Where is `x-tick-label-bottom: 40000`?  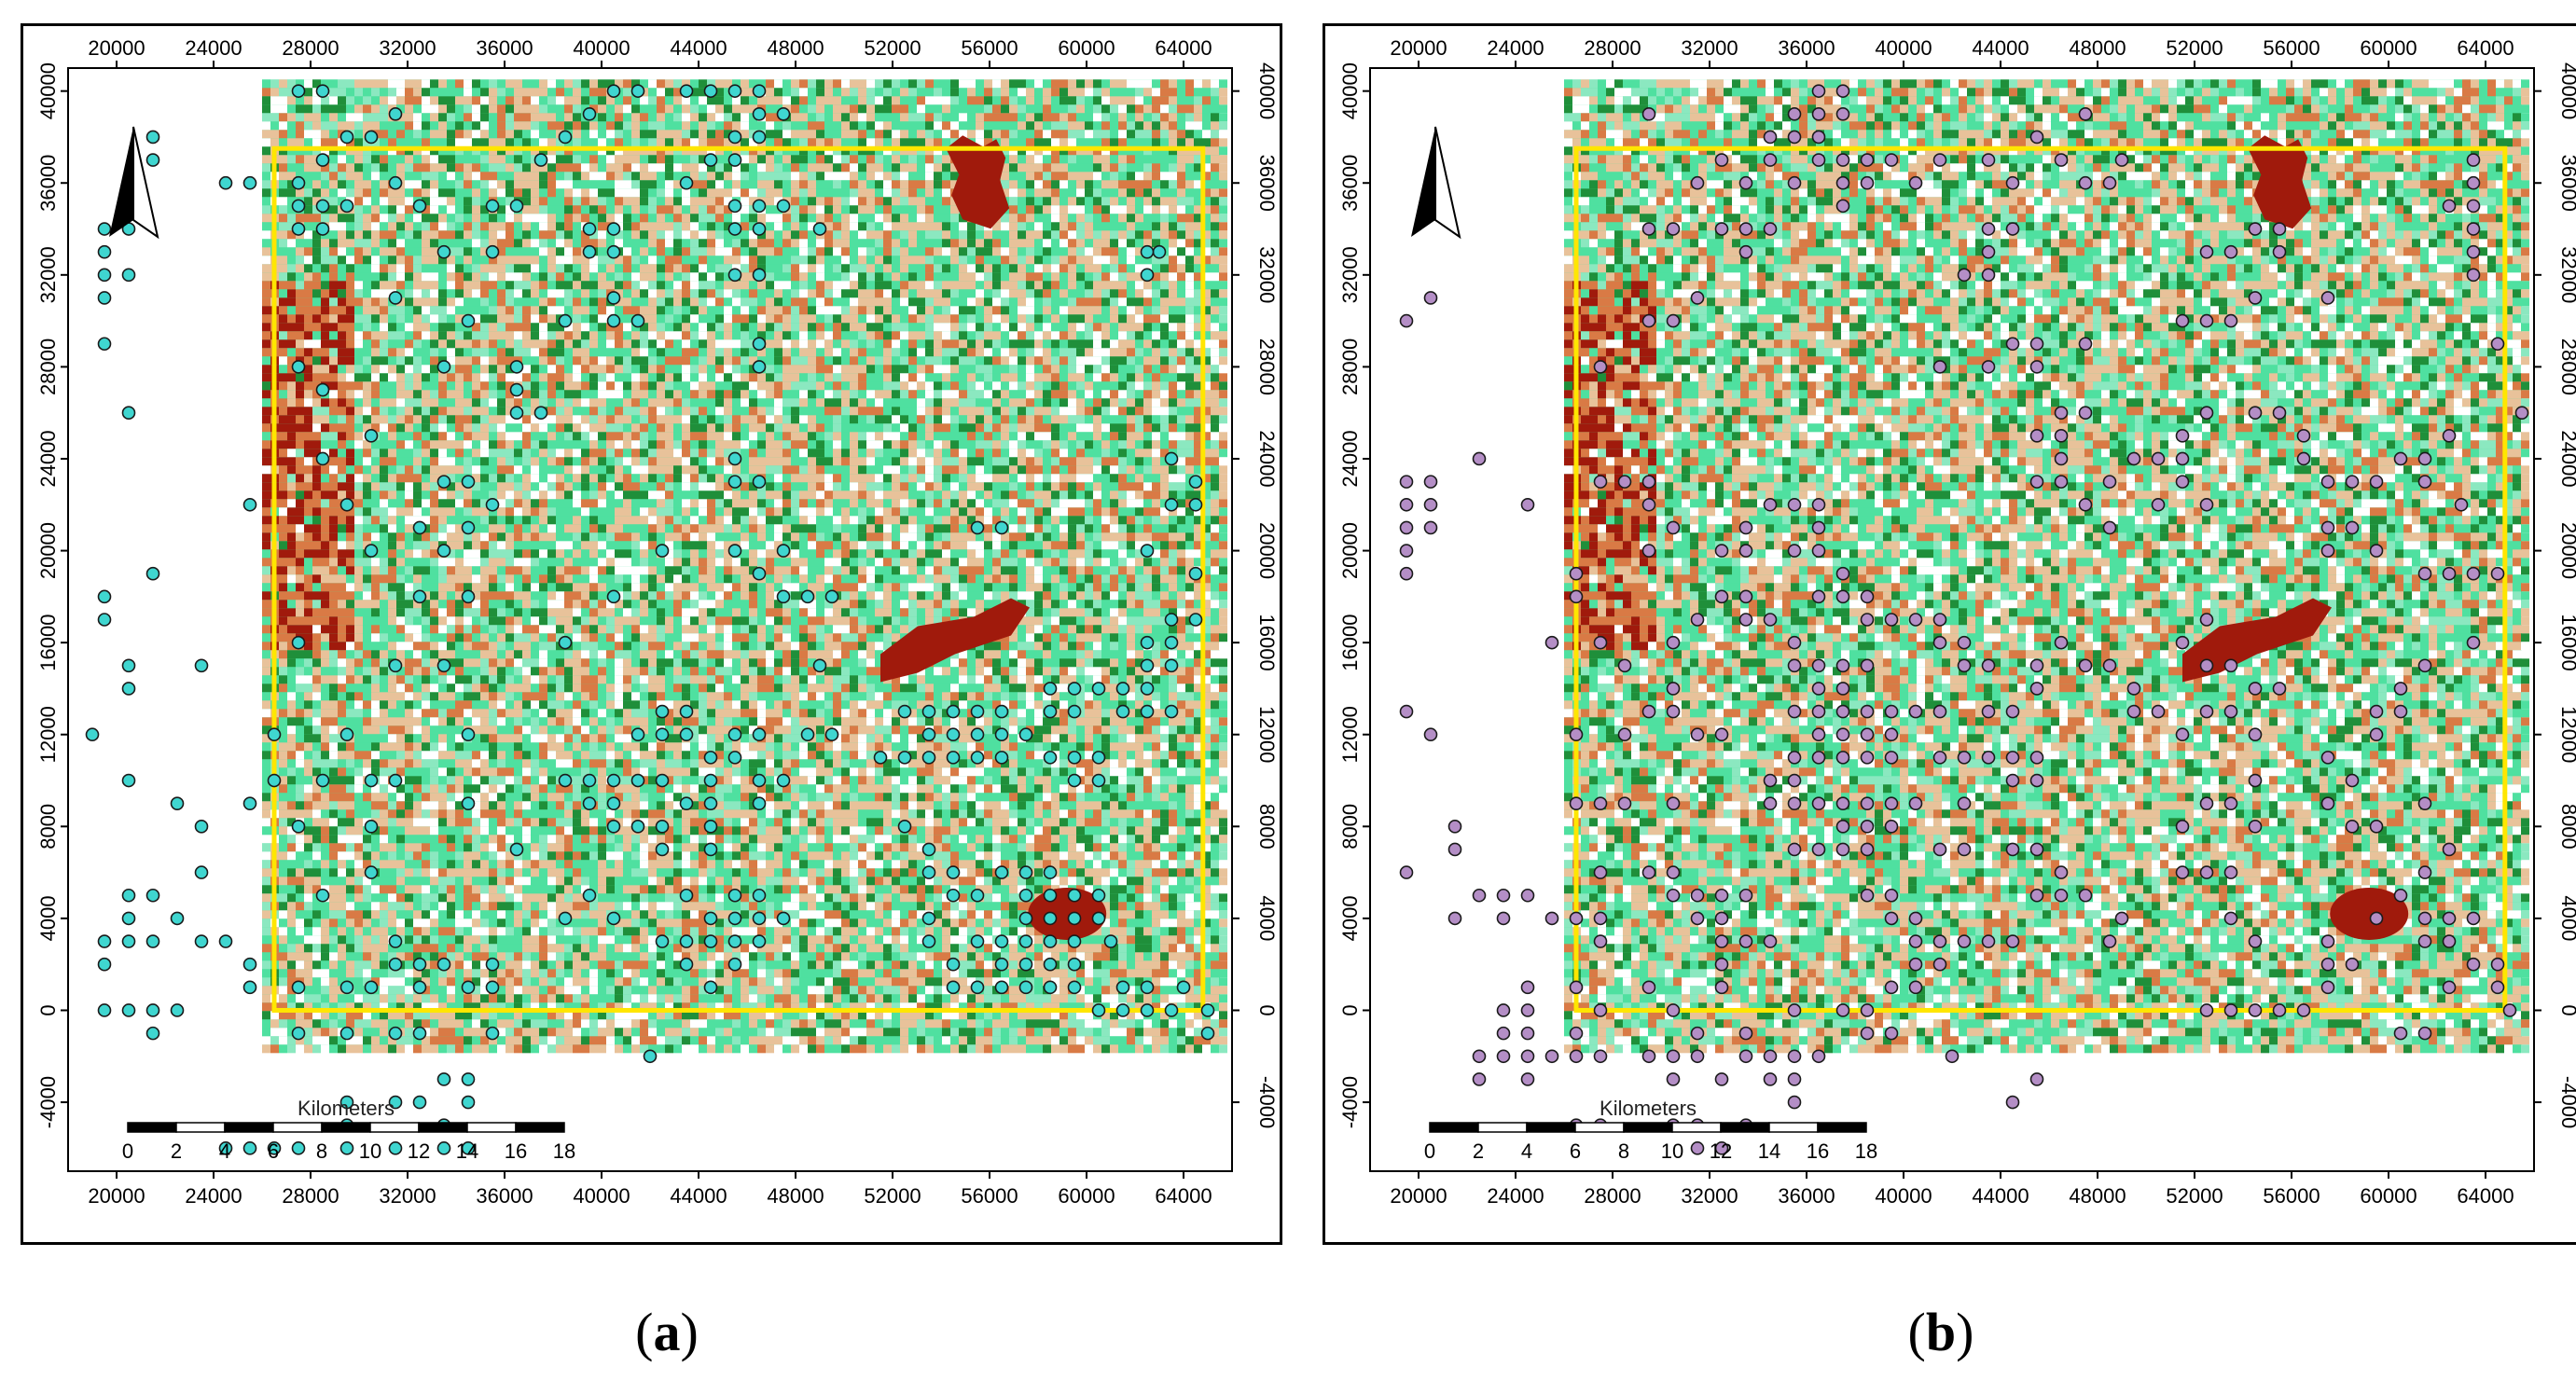 x-tick-label-bottom: 40000 is located at coordinates (601, 1196).